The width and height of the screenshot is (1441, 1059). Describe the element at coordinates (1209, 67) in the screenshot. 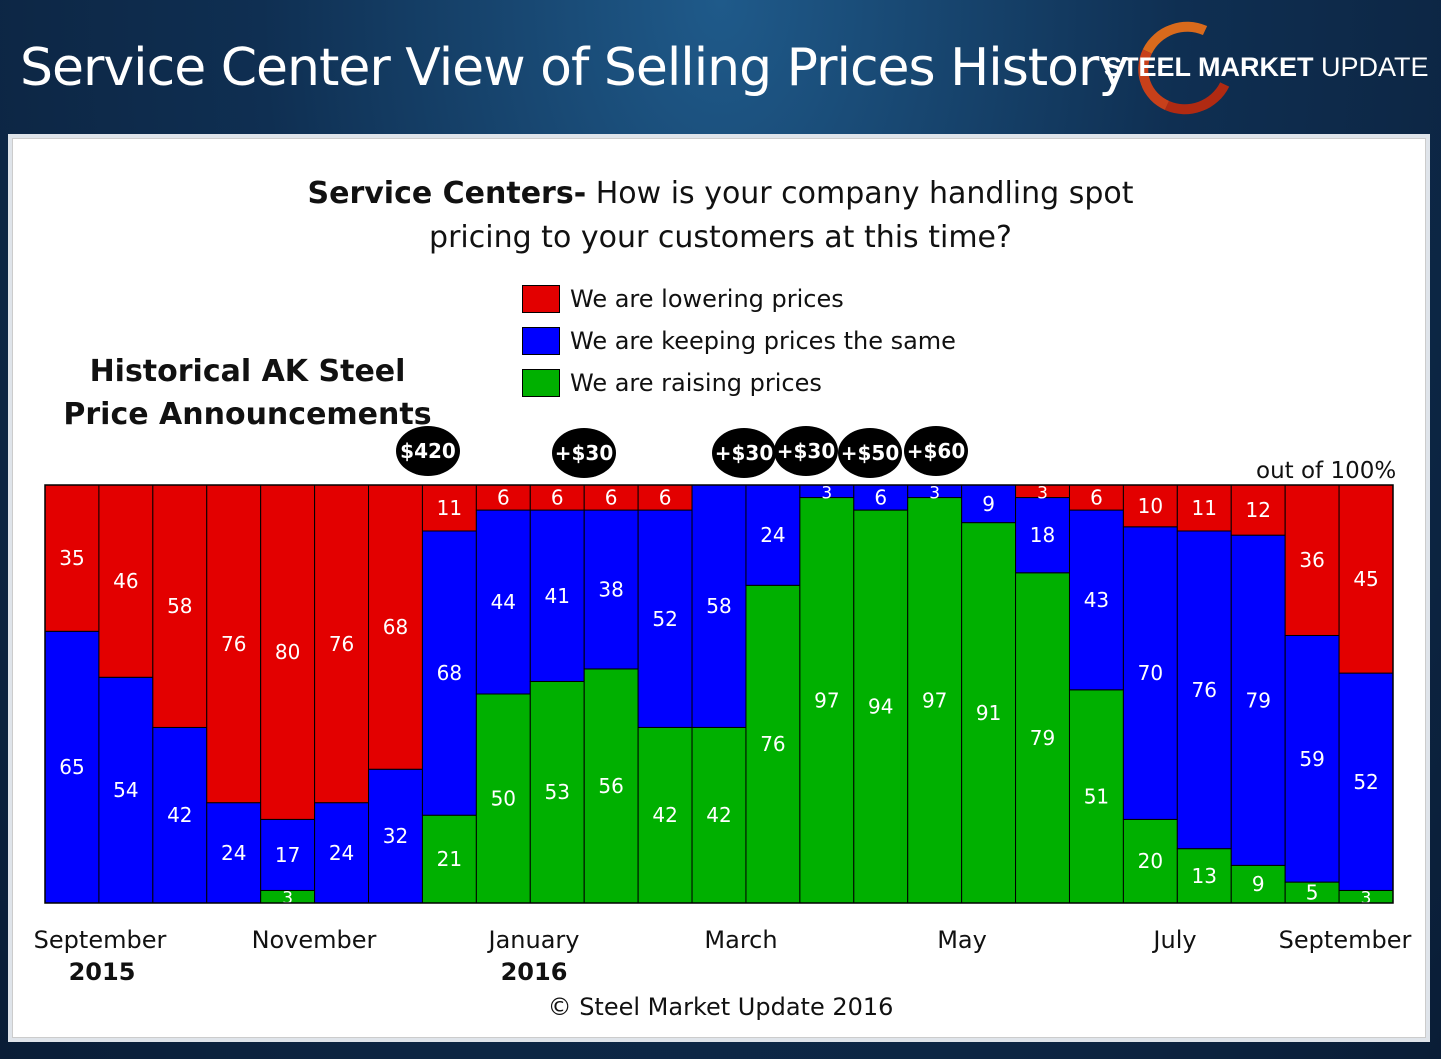

I see `logo-bold-text: STEEL MARKET` at that location.